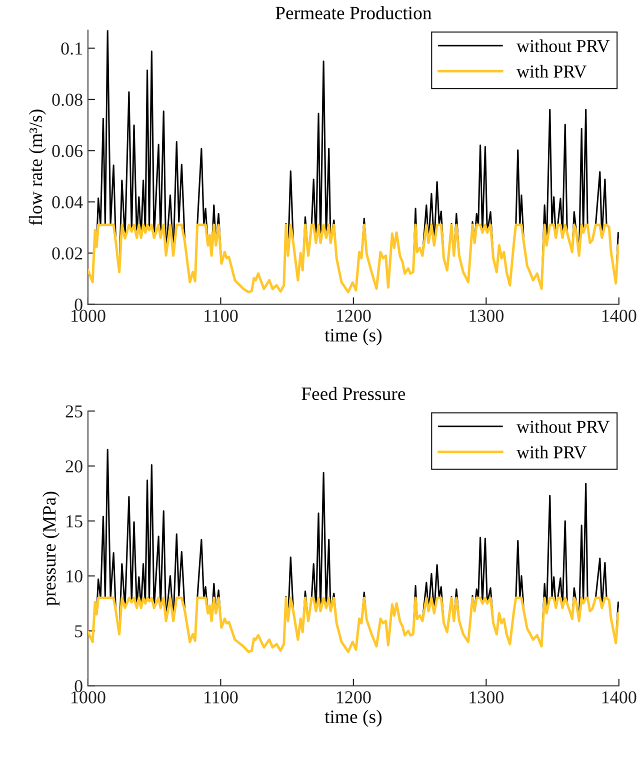  I want to click on y-tick-label: 0.1, so click(71, 48).